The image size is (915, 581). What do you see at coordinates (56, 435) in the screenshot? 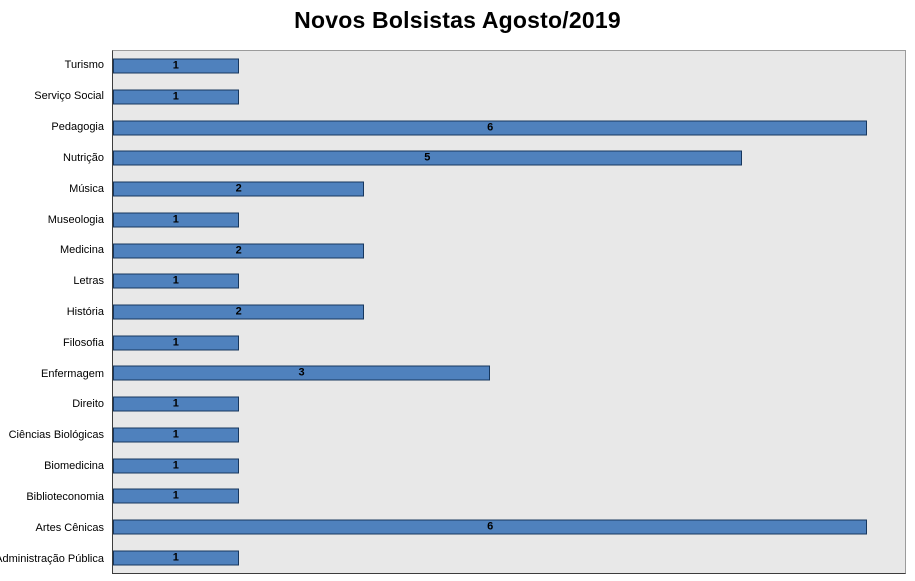
I see `category-label: Ciências Biológicas` at bounding box center [56, 435].